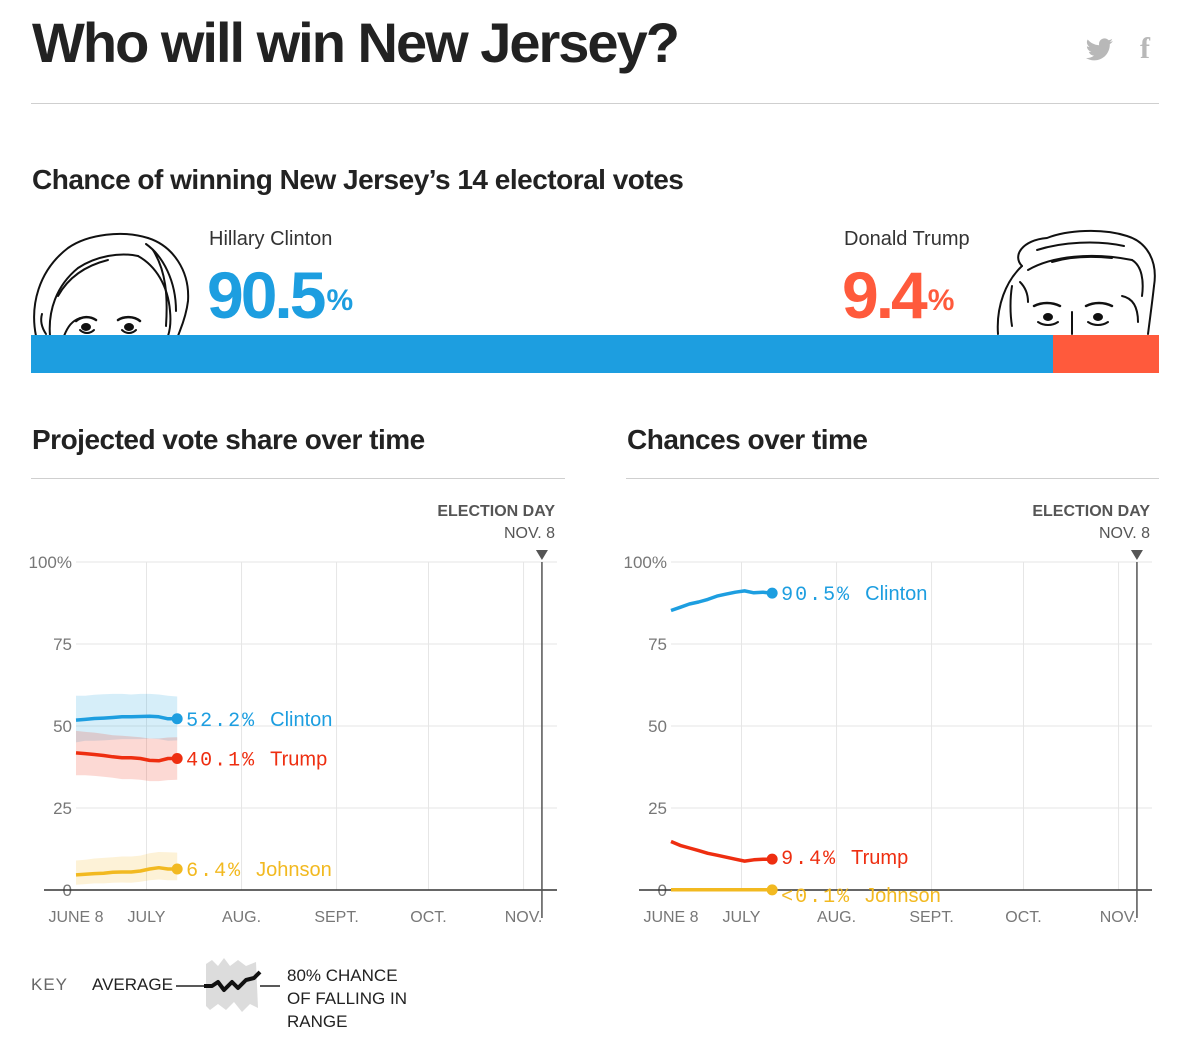  Describe the element at coordinates (132, 984) in the screenshot. I see `key-average-label: AVERAGE` at that location.